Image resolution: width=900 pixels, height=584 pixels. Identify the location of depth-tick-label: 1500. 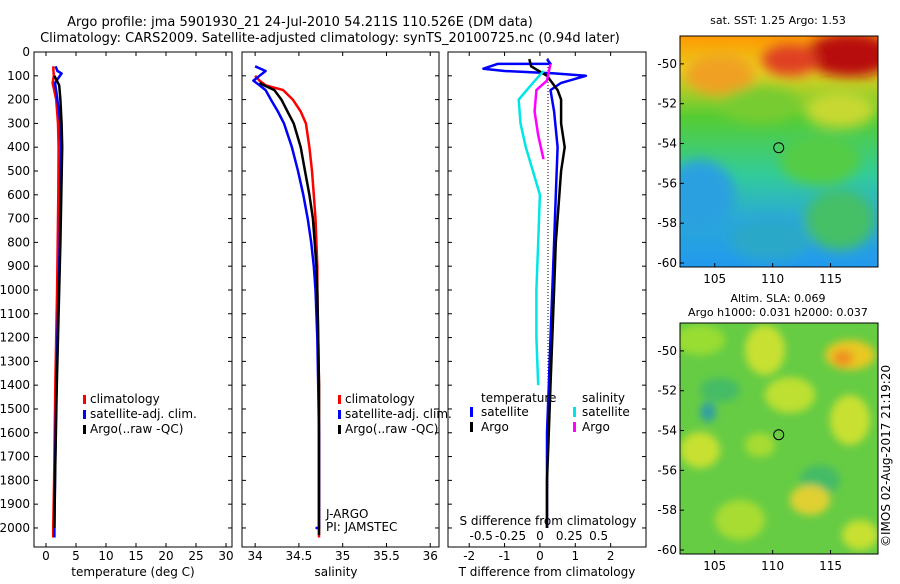
(15, 409).